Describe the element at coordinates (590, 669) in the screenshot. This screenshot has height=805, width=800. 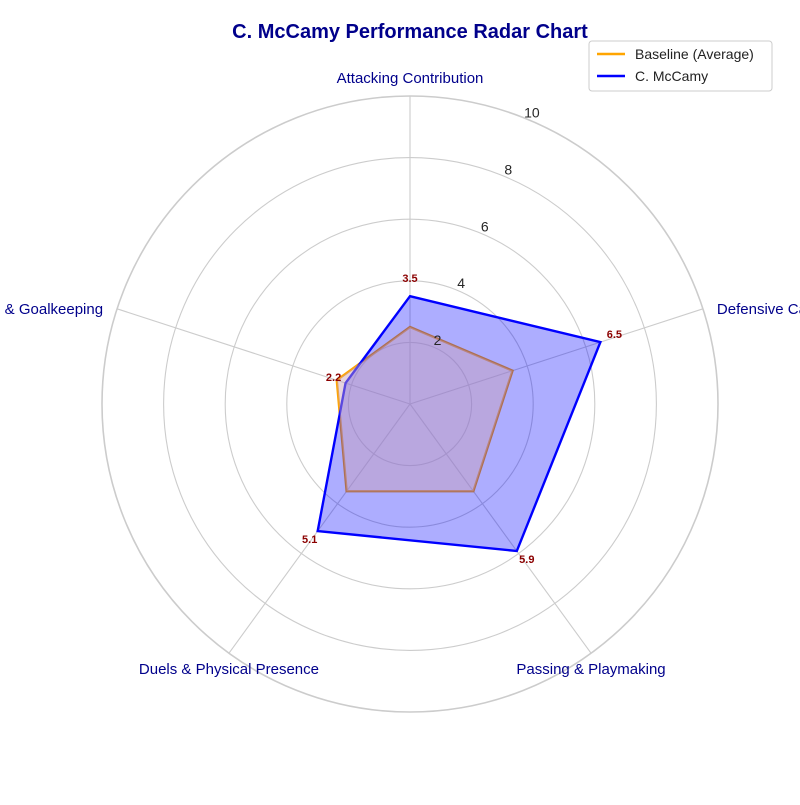
I see `axis-label-passing-playmaking: Passing & Playmaking` at that location.